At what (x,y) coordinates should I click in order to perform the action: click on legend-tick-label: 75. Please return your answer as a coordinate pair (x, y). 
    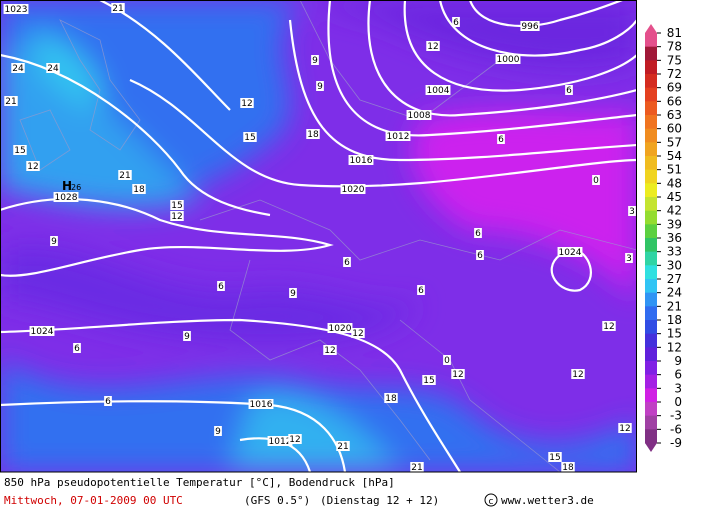
    Looking at the image, I should click on (674, 60).